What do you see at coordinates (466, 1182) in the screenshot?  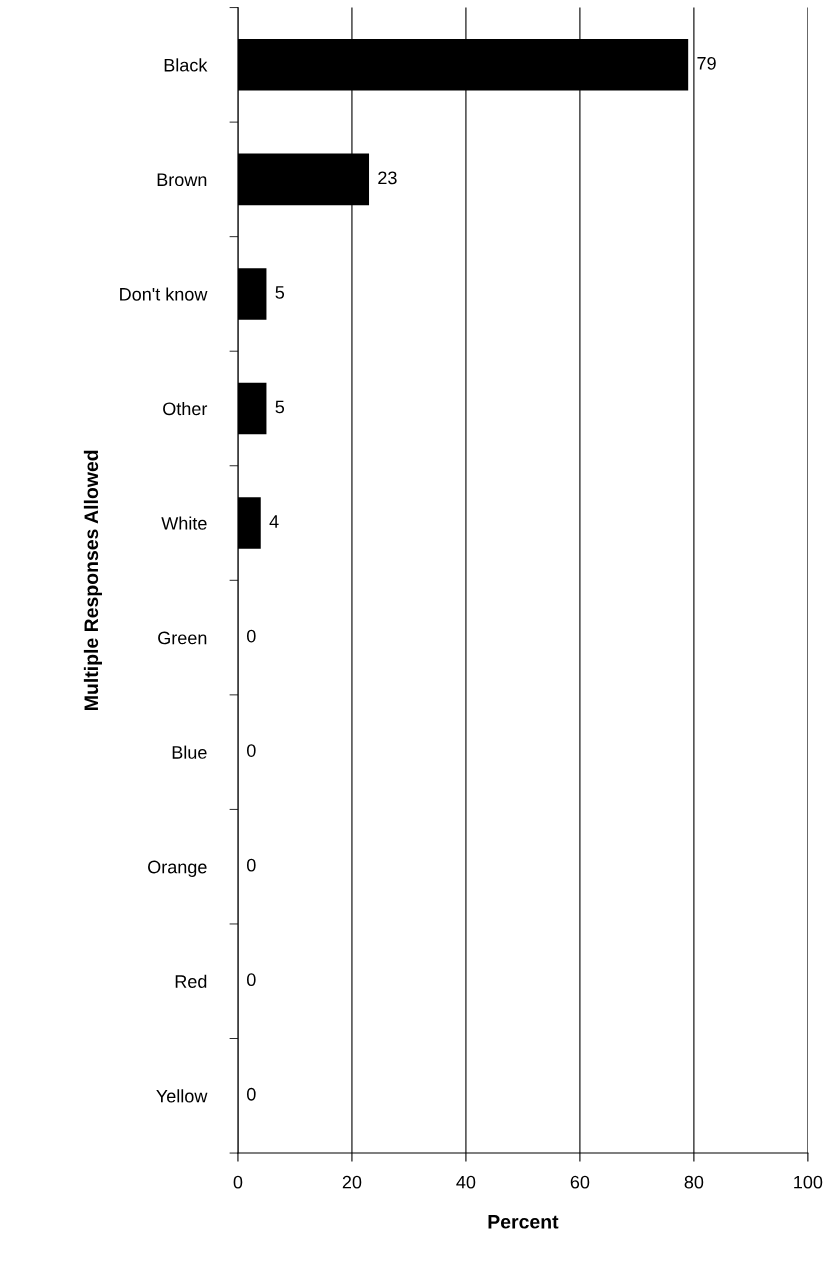 I see `x-tick-label: 40` at bounding box center [466, 1182].